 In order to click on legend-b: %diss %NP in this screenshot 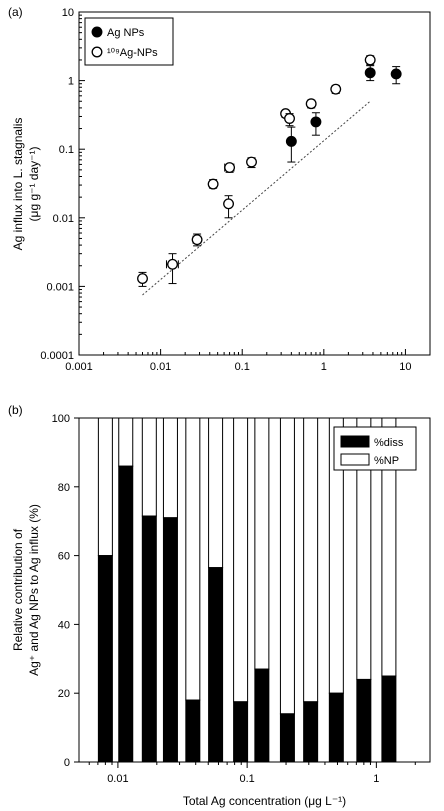, I will do `click(375, 448)`.